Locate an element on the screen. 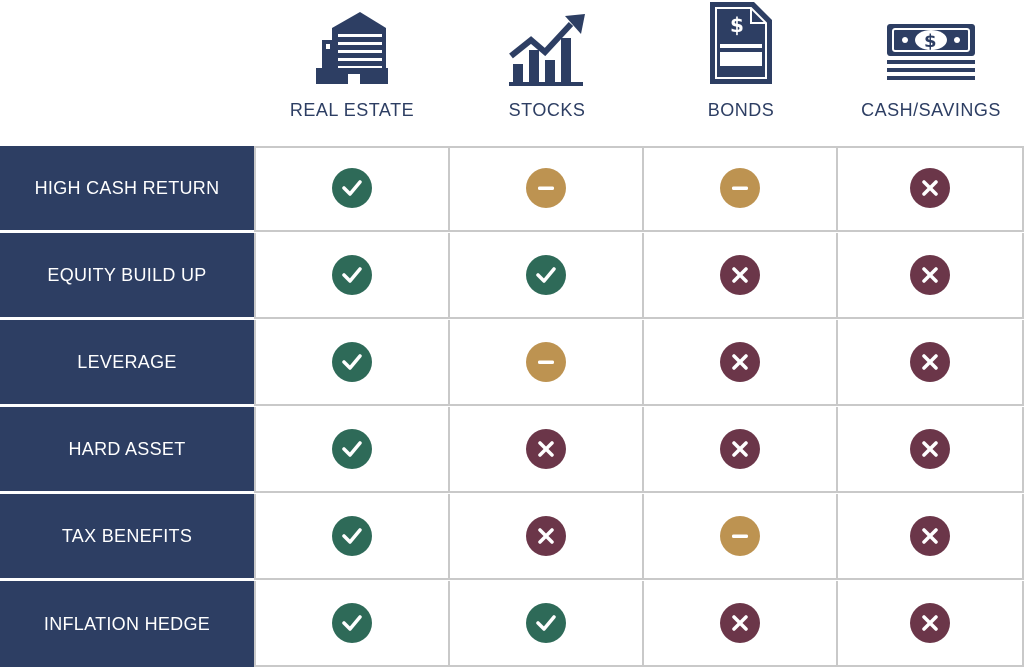 This screenshot has height=668, width=1024. row-label: LEVERAGE is located at coordinates (127, 363).